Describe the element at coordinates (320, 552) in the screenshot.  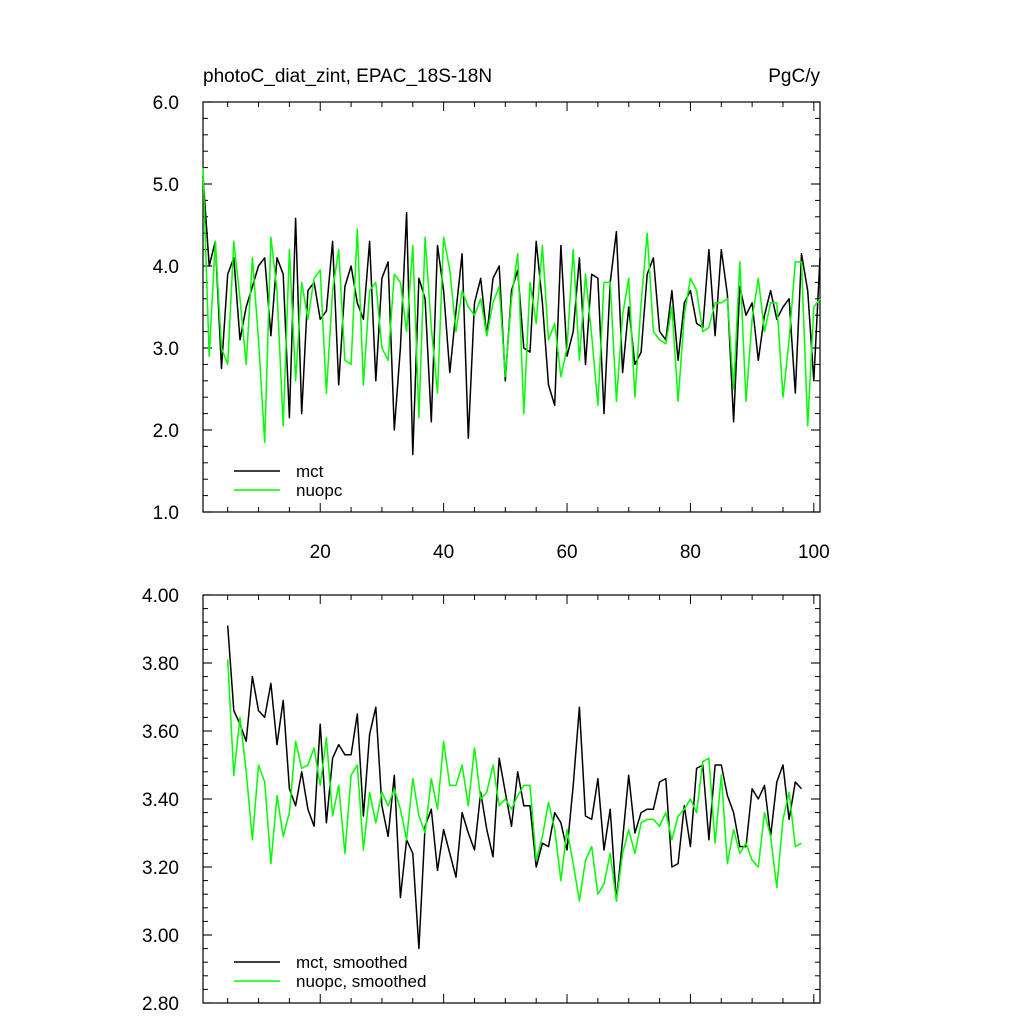
I see `x-tick-label: 20` at that location.